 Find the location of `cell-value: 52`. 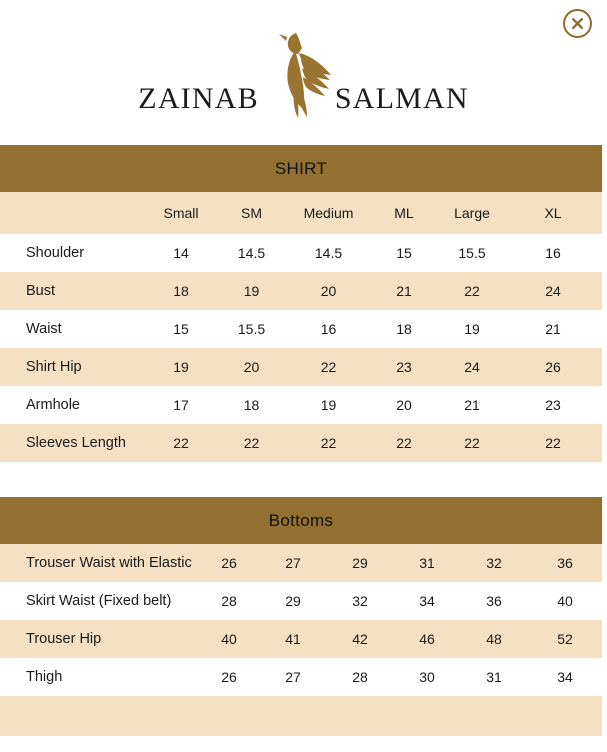

cell-value: 52 is located at coordinates (565, 639).